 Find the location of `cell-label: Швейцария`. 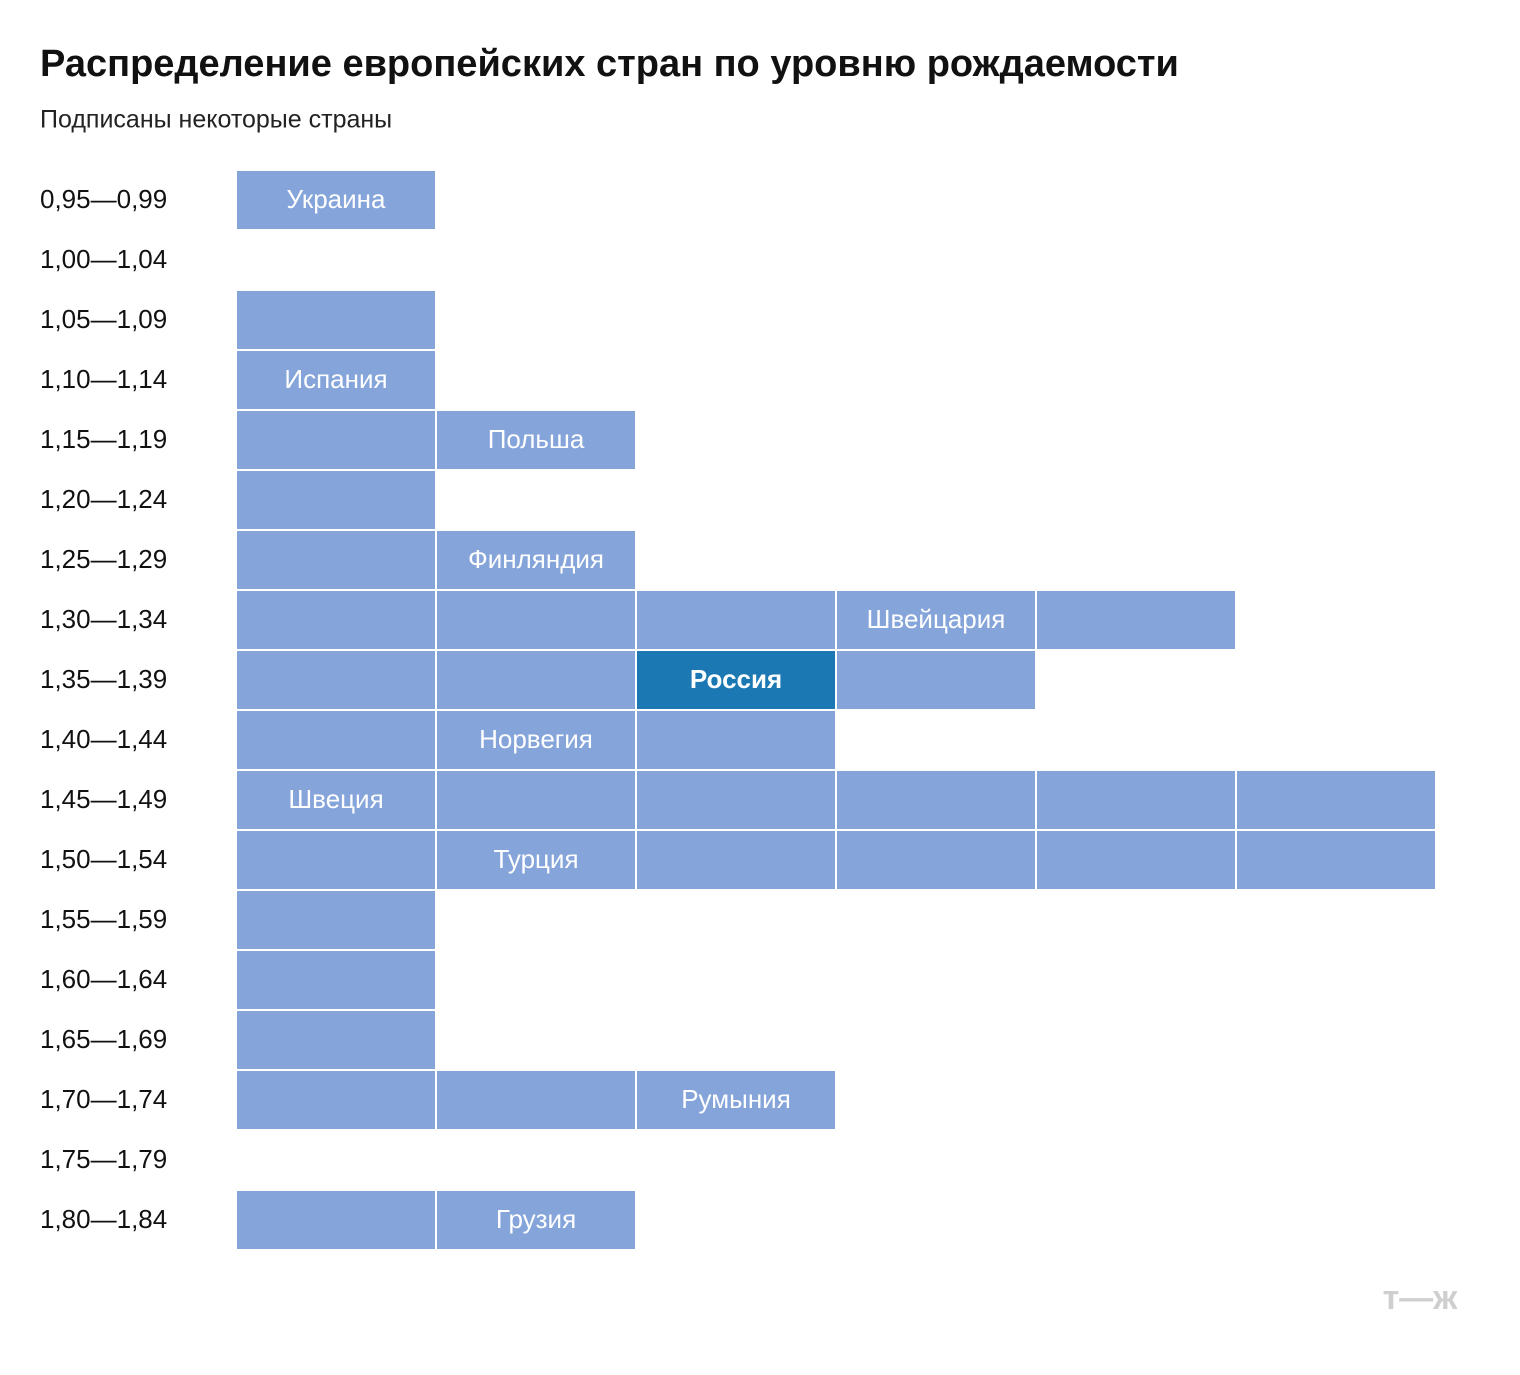

cell-label: Швейцария is located at coordinates (936, 619).